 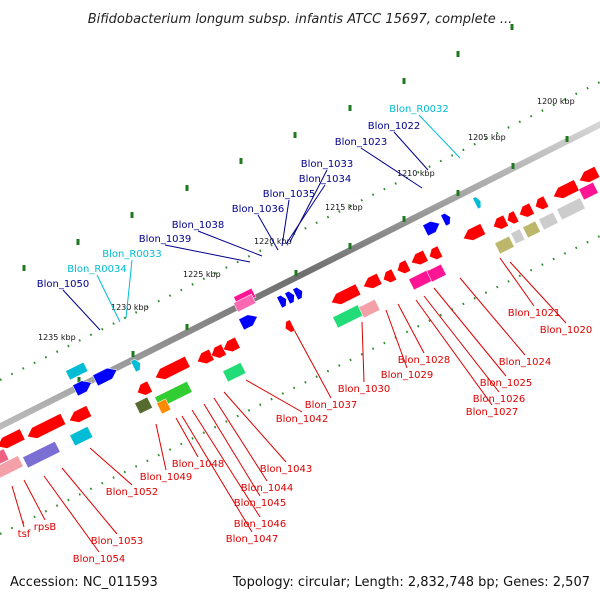 What do you see at coordinates (130, 307) in the screenshot?
I see `scale-label: 1230 kbp` at bounding box center [130, 307].